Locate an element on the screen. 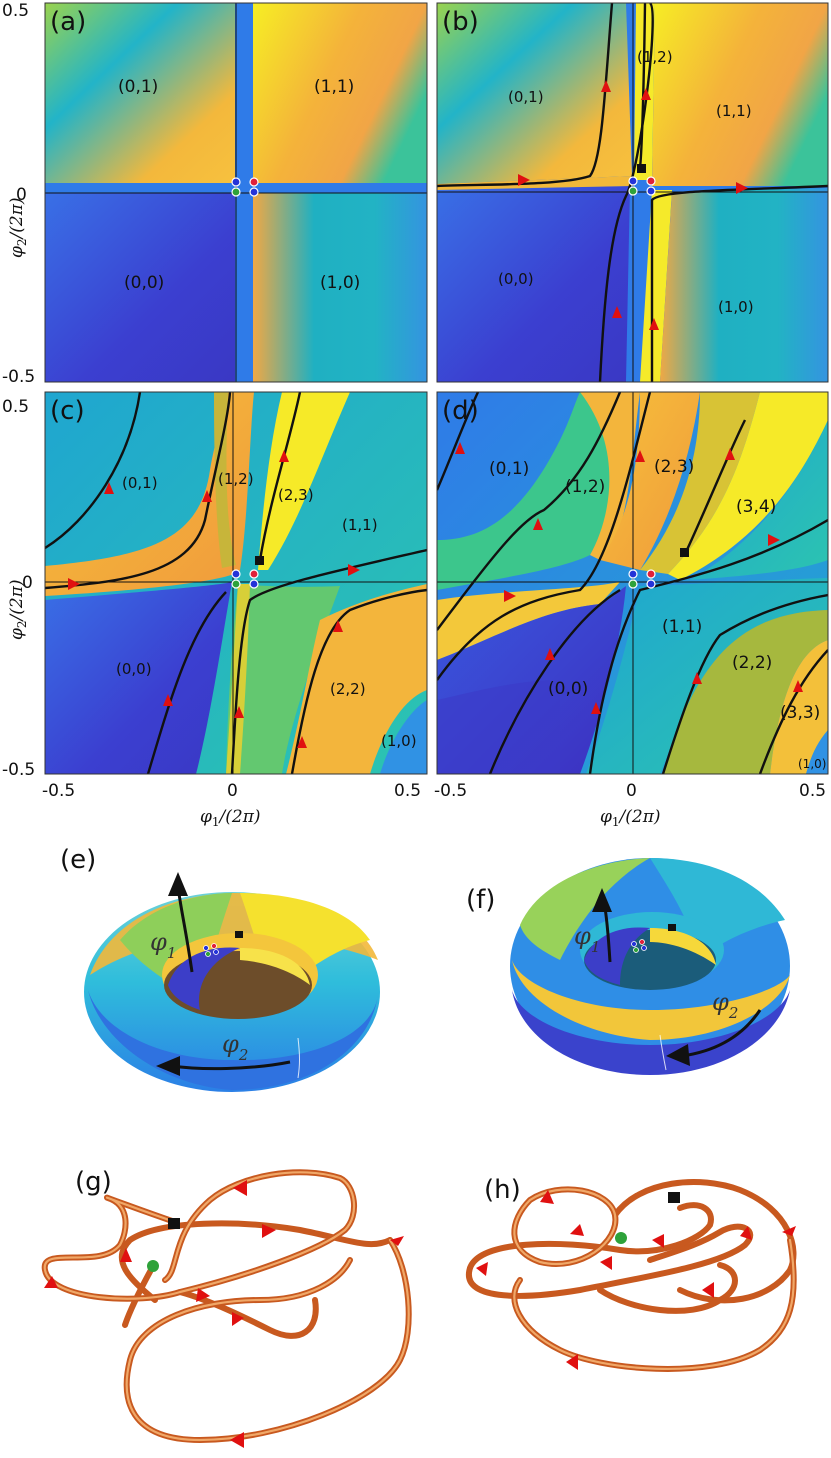 The width and height of the screenshot is (831, 1458). panel-label-b: (b) is located at coordinates (460, 22).